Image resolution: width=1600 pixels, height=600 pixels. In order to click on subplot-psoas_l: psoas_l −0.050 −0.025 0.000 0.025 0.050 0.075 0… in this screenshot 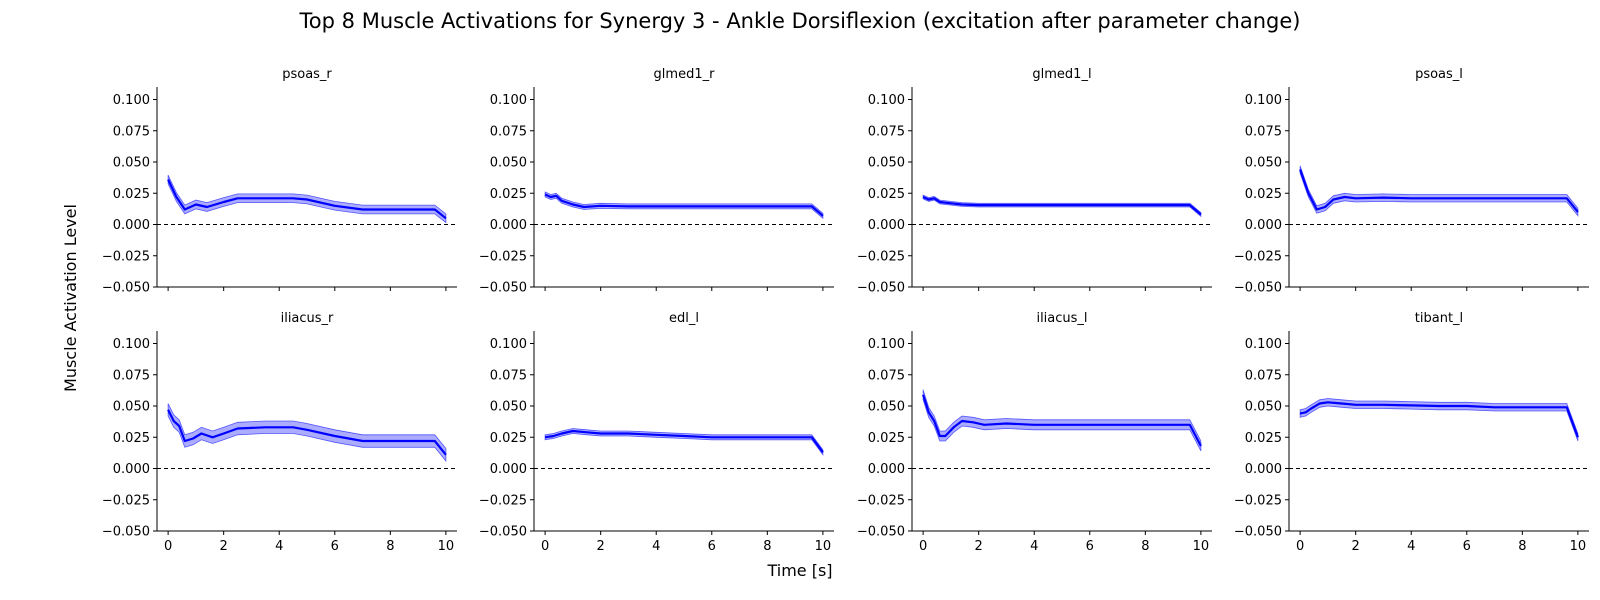, I will do `click(1411, 181)`.